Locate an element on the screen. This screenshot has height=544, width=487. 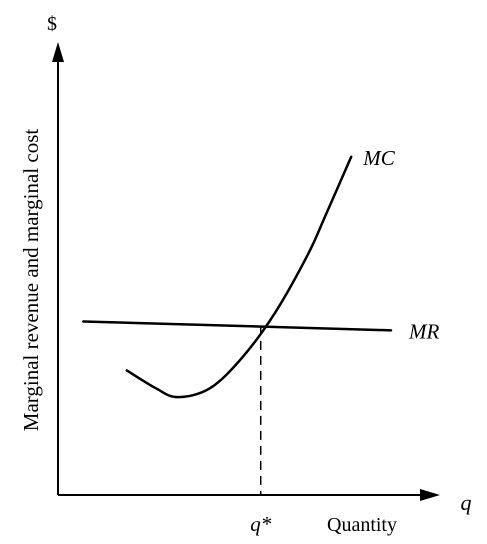
y-axis-symbol: $ is located at coordinates (52, 24).